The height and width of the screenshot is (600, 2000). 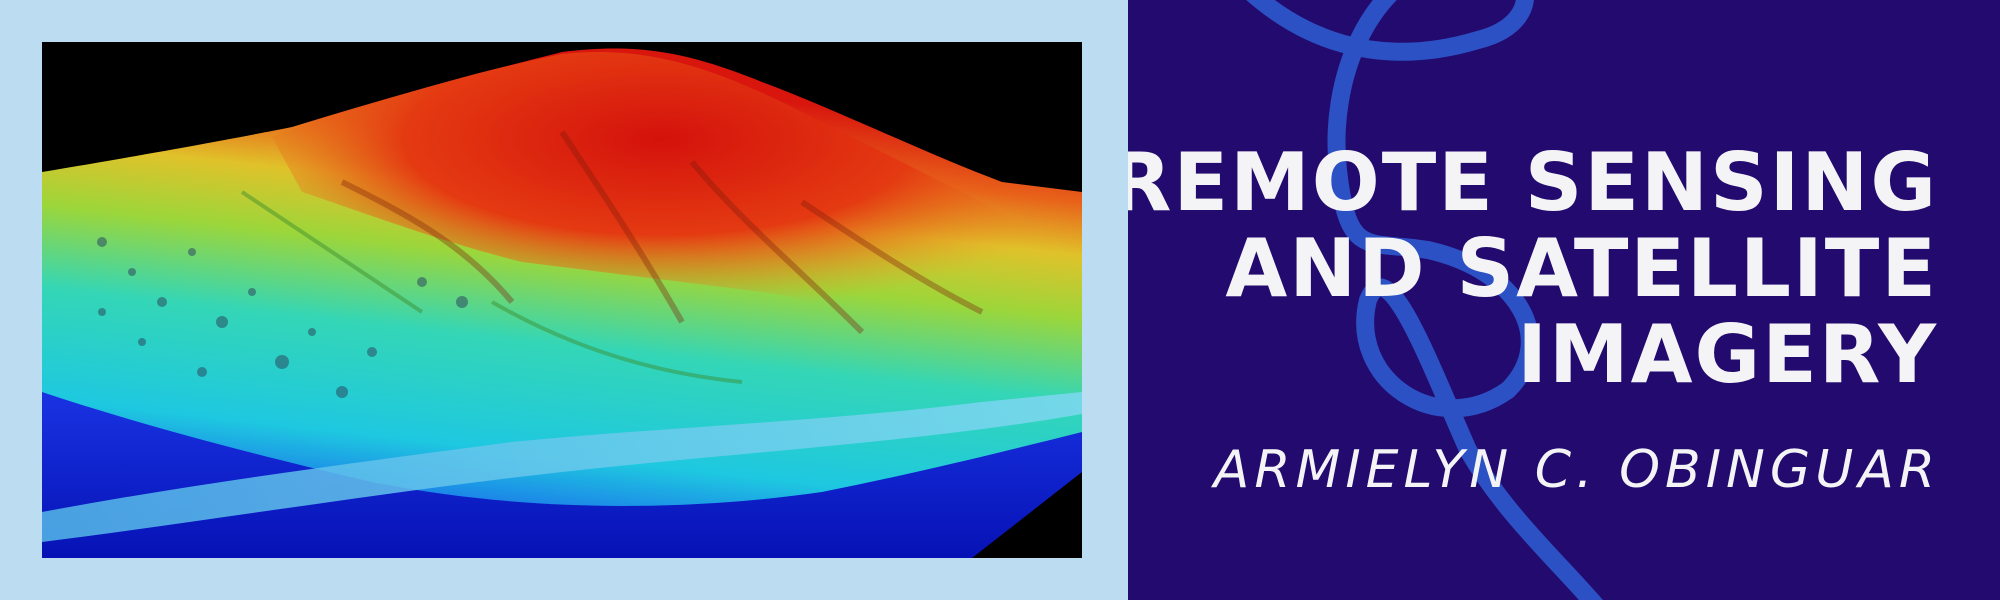 What do you see at coordinates (1727, 354) in the screenshot?
I see `title-line-3: IMAGERY` at bounding box center [1727, 354].